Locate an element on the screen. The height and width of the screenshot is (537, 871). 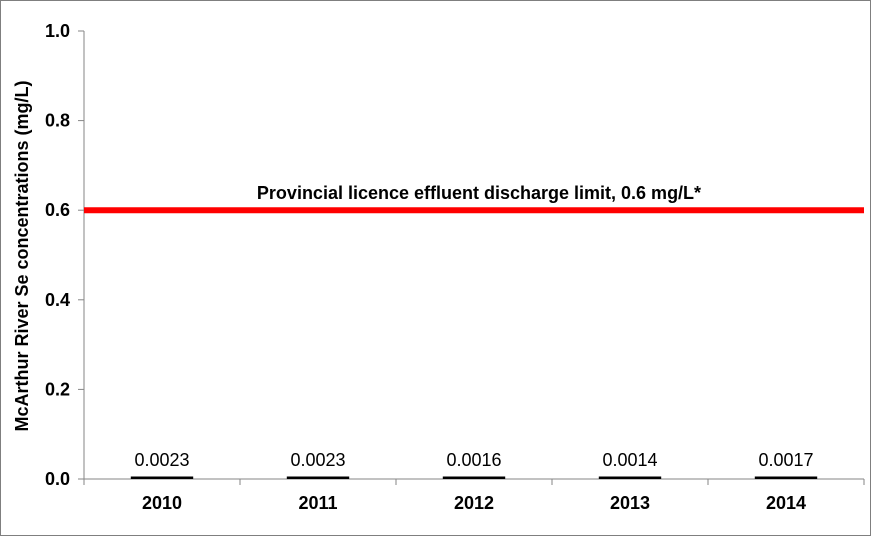
data-label: 0.0016 is located at coordinates (473, 460).